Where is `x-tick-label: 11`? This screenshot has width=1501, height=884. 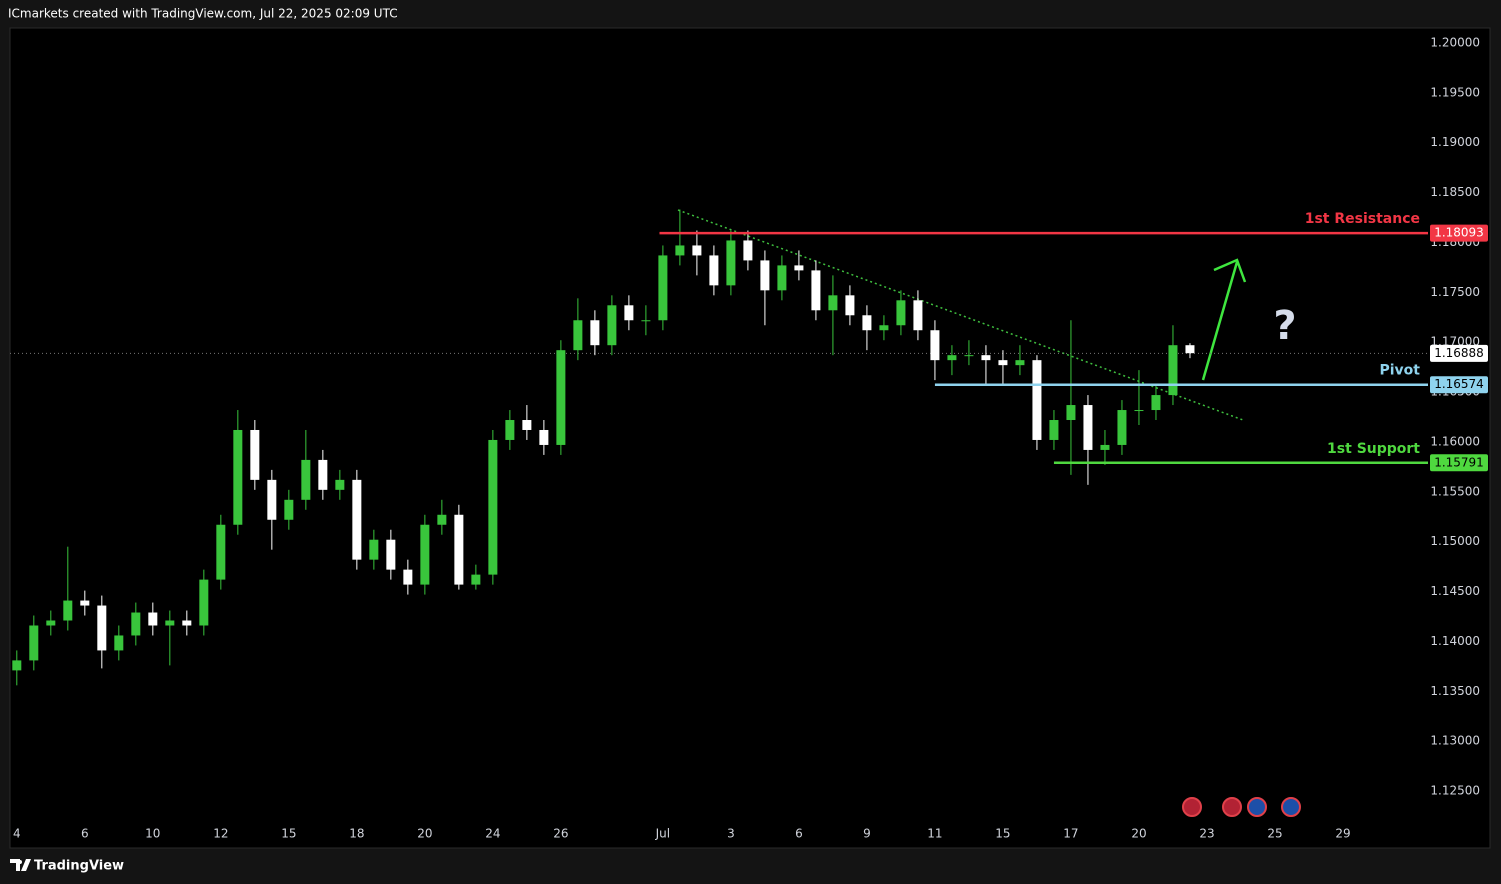
x-tick-label: 11 is located at coordinates (934, 834).